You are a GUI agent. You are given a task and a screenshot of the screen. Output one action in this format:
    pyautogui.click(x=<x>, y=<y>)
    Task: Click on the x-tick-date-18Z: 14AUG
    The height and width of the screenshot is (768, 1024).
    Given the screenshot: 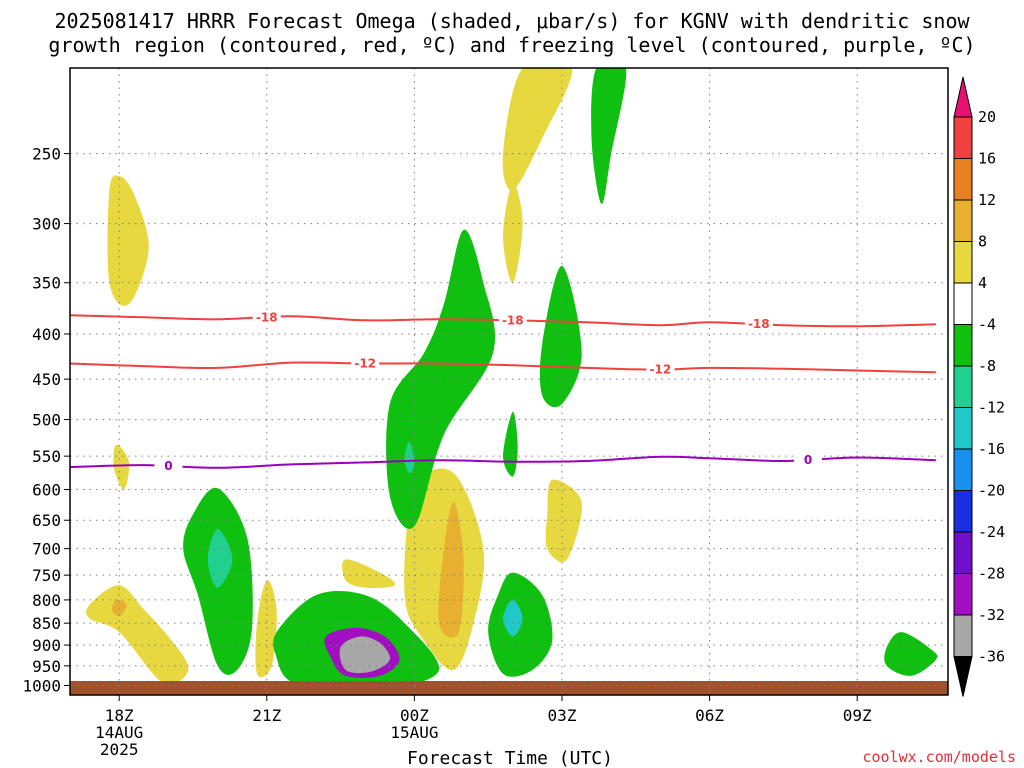 What is the action you would take?
    pyautogui.click(x=119, y=732)
    